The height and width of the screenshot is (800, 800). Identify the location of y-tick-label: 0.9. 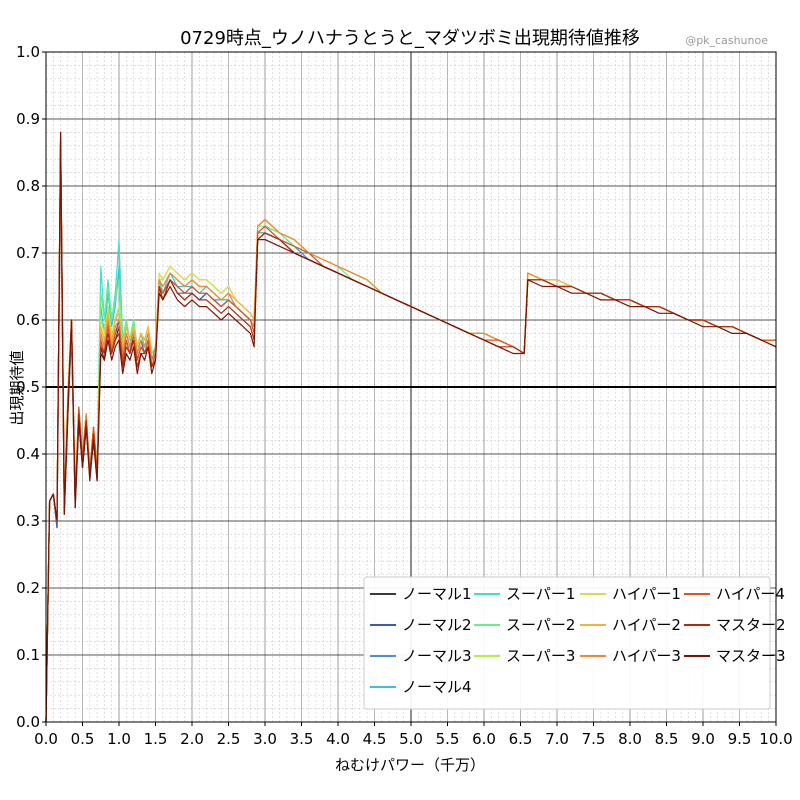
(28, 119).